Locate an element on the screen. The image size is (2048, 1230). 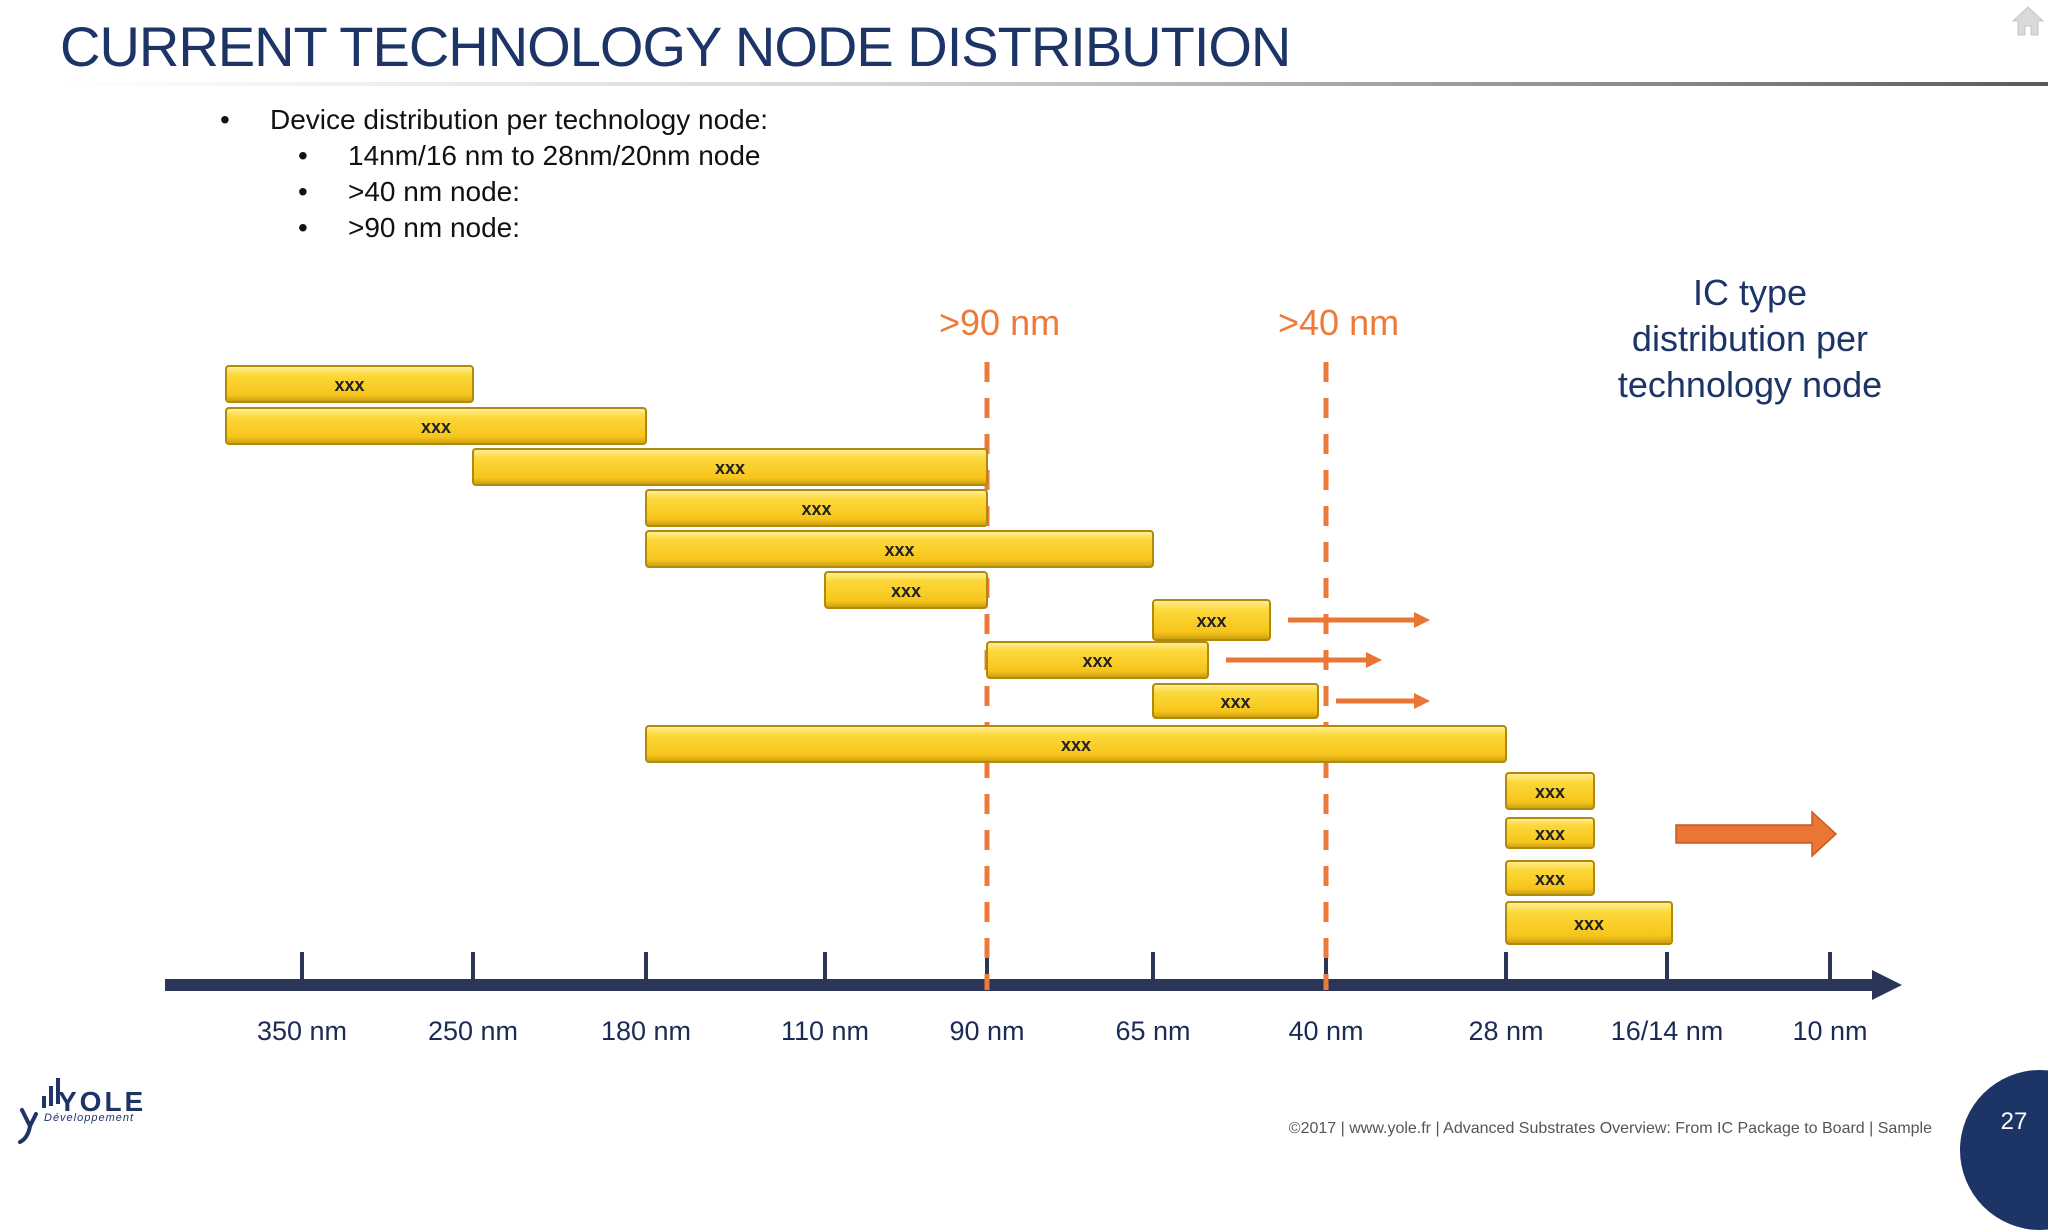
page-number: 27 is located at coordinates (2014, 1121).